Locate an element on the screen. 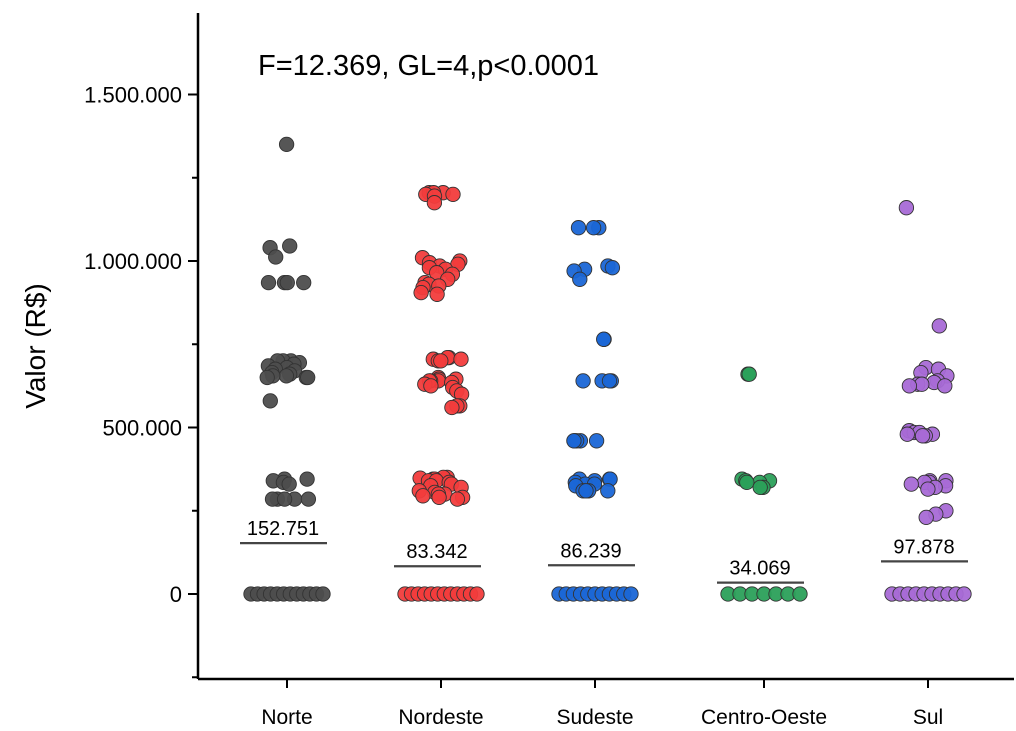 The height and width of the screenshot is (731, 1016). y-tick-label: 1.000.000 is located at coordinates (133, 261).